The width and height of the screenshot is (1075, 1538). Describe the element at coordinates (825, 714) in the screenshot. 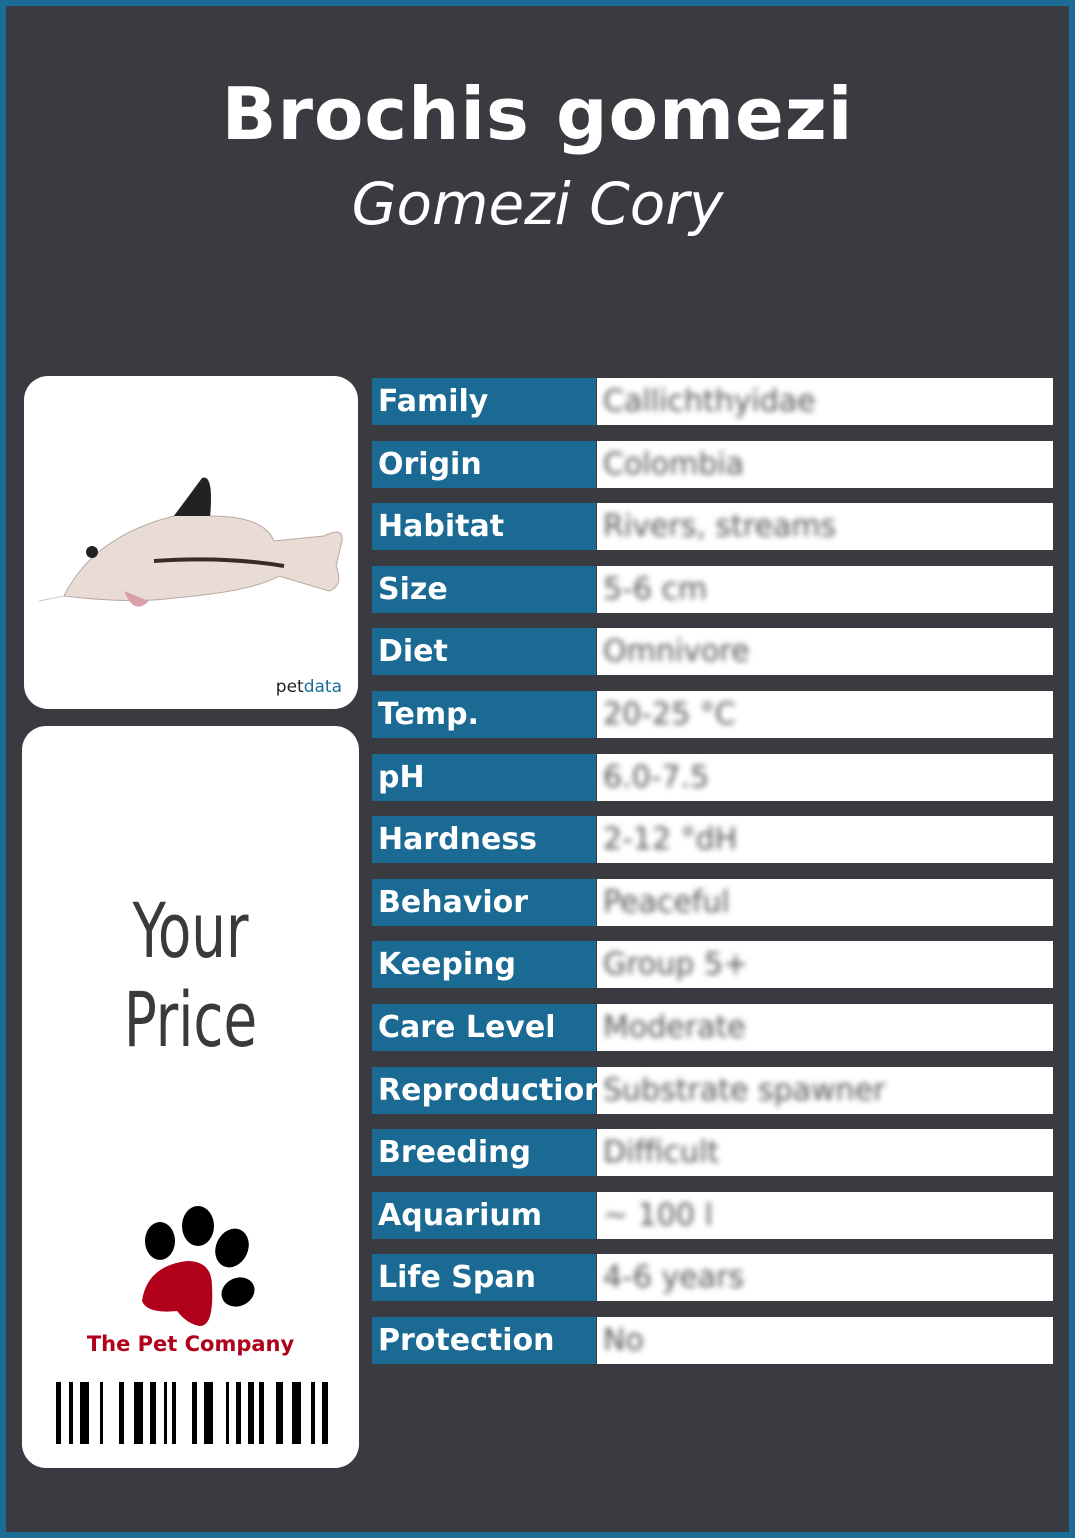

I see `fact-value: 20-25 °C` at that location.